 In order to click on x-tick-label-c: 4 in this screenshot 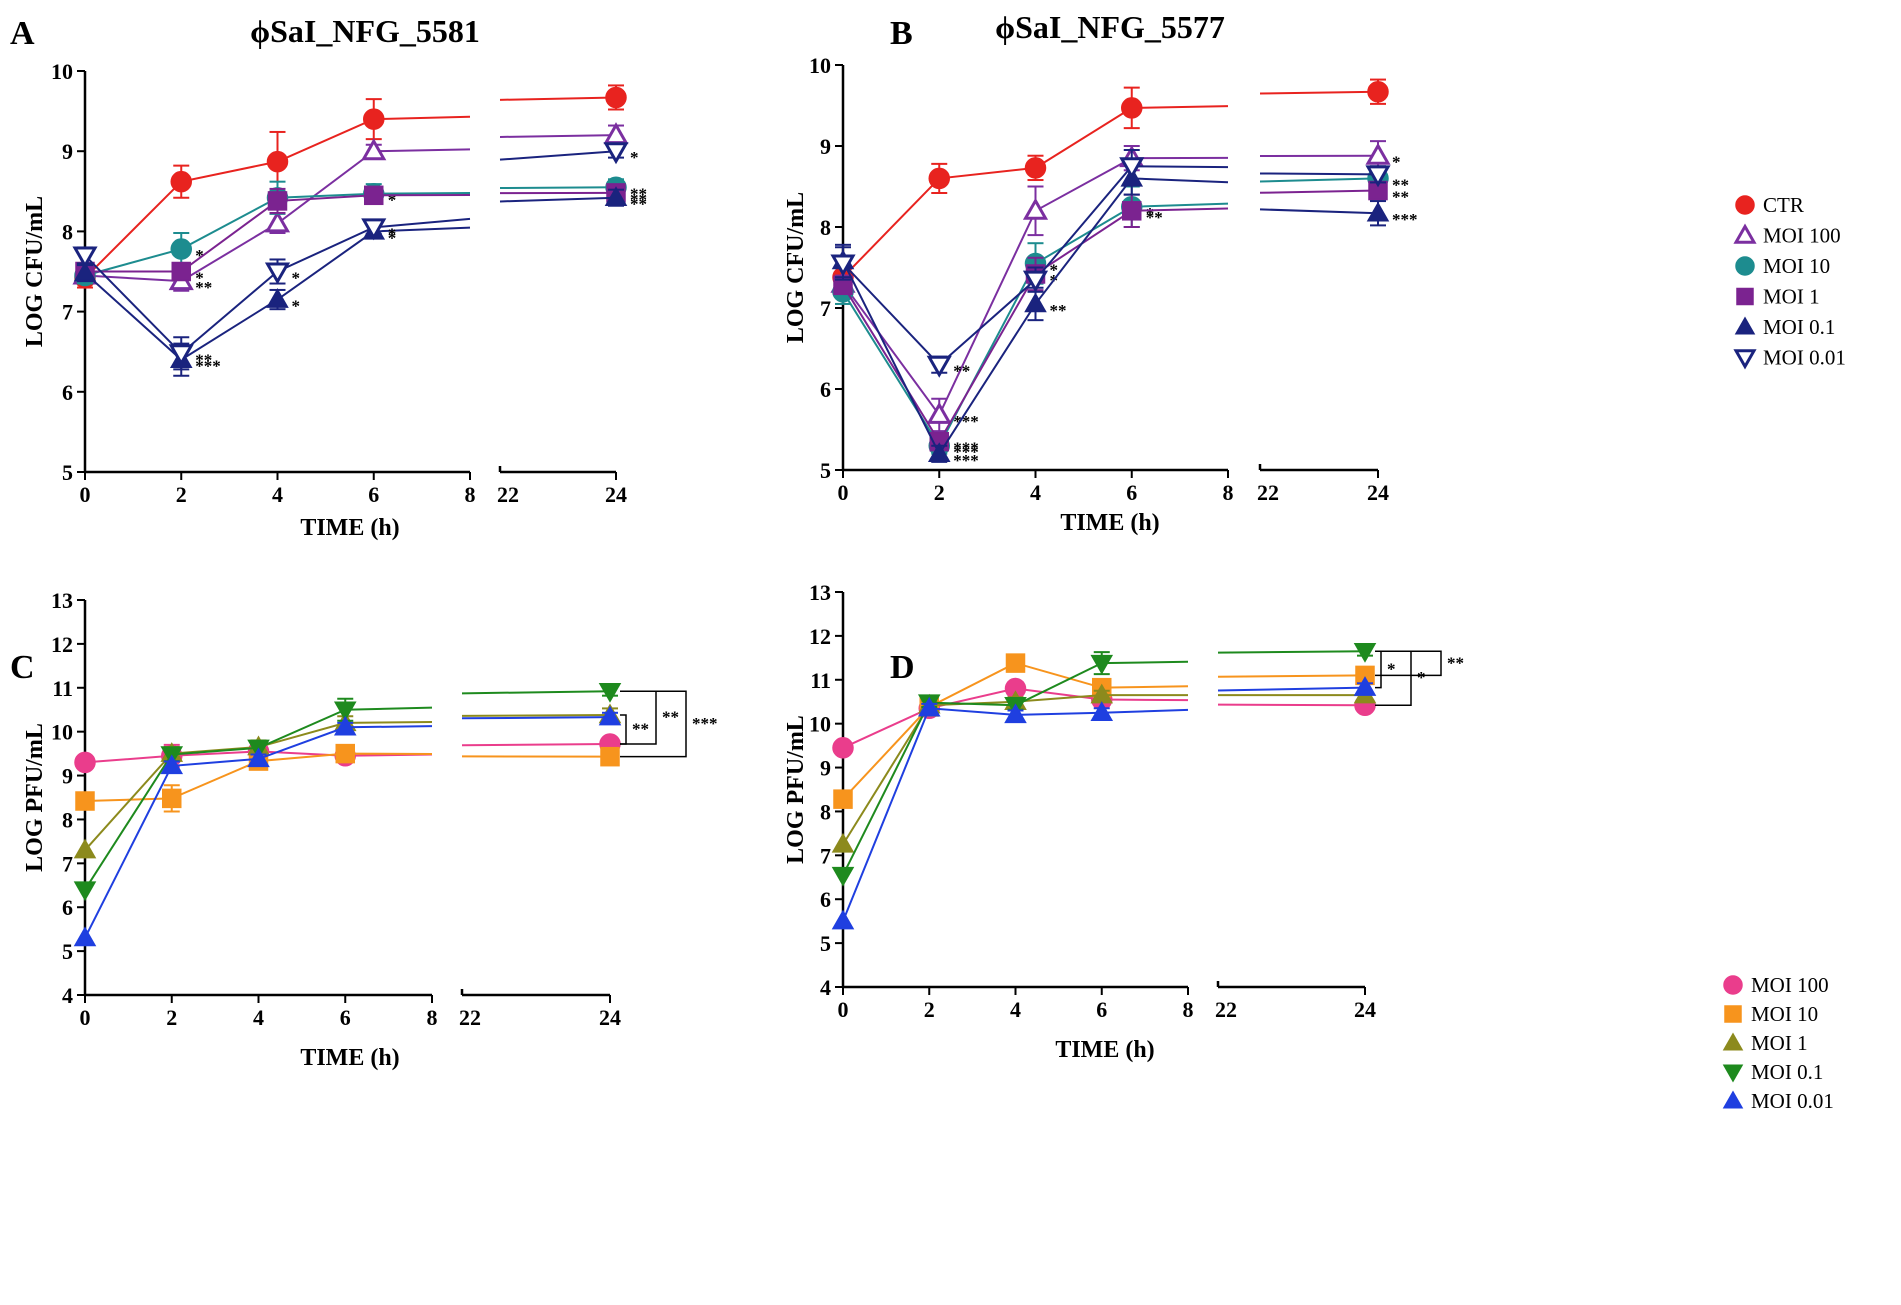, I will do `click(258, 1017)`.